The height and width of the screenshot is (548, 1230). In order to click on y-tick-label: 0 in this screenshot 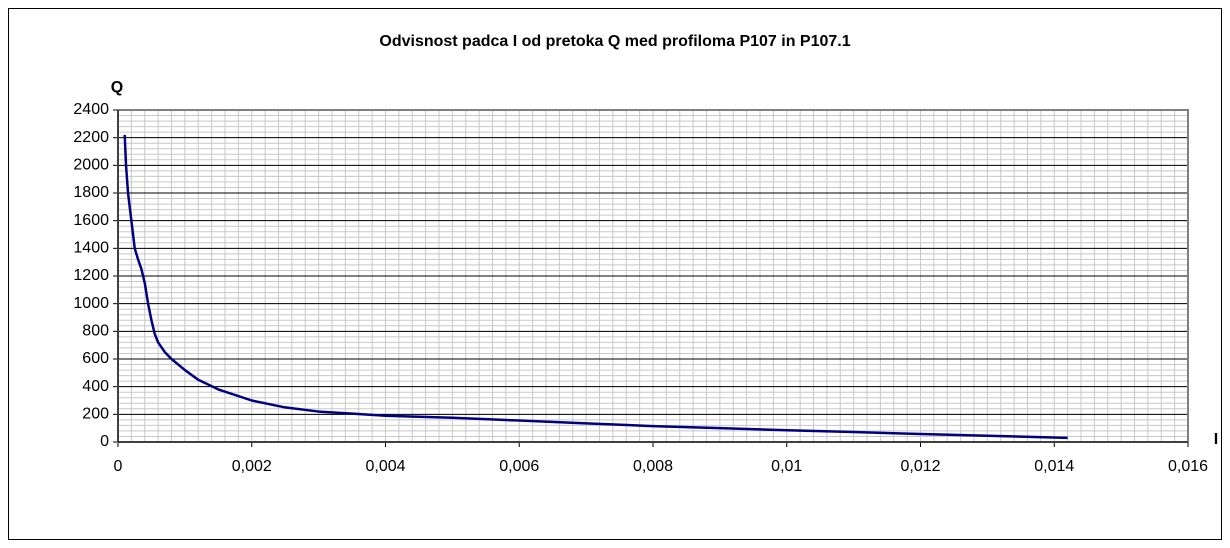, I will do `click(104, 441)`.